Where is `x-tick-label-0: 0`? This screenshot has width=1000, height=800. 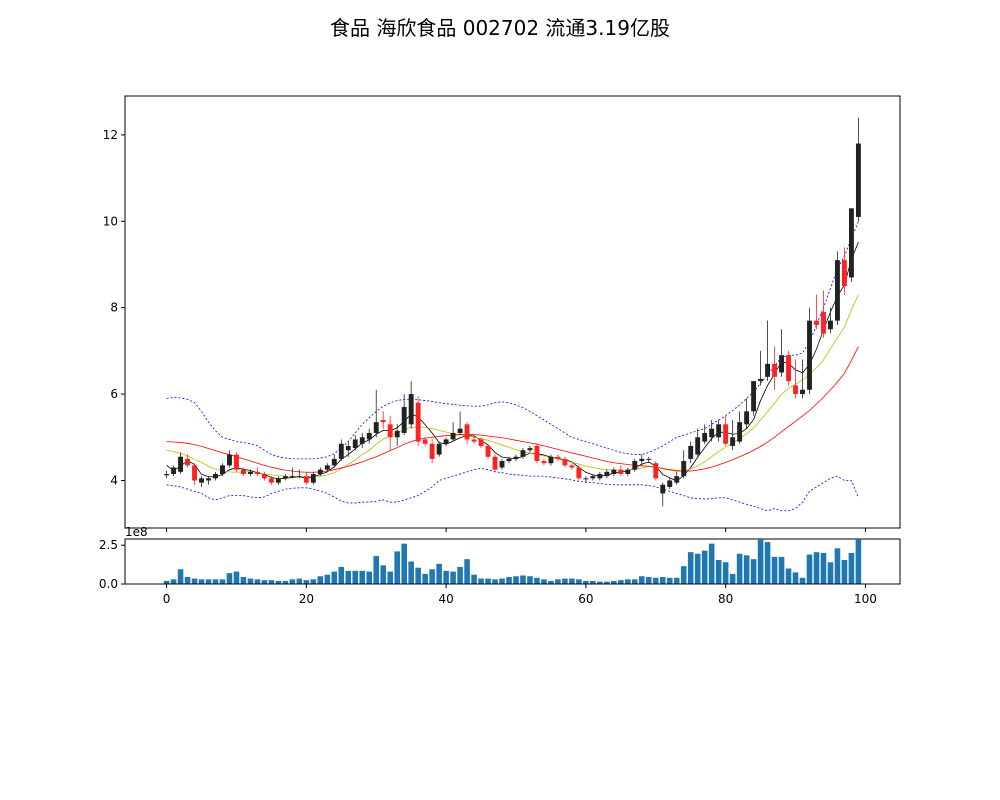
x-tick-label-0: 0 is located at coordinates (167, 599).